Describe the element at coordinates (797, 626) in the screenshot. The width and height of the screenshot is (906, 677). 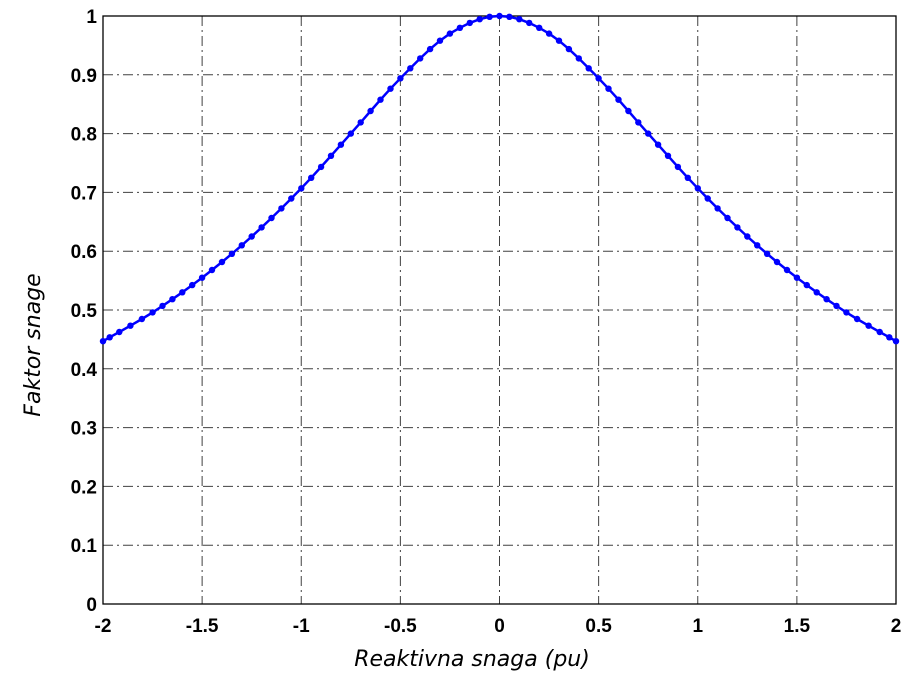
I see `x-tick-label: 1.5` at that location.